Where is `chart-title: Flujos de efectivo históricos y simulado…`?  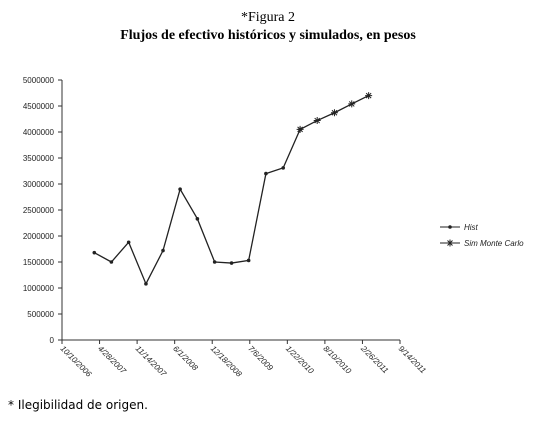
chart-title: Flujos de efectivo históricos y simulado… is located at coordinates (268, 35).